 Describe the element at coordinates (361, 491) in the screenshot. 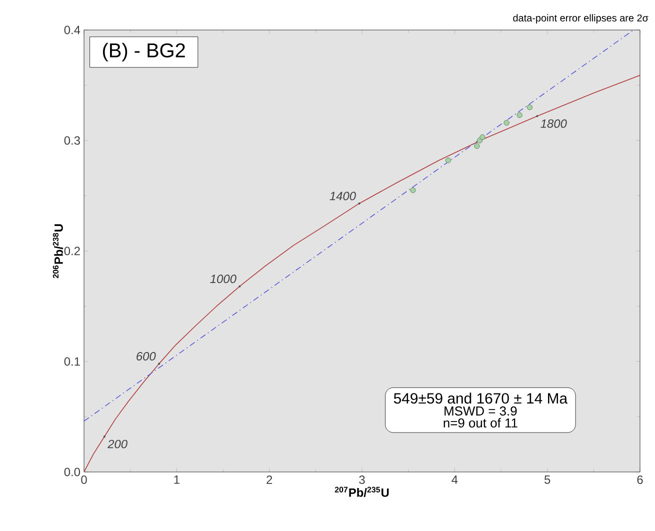

I see `x-axis-title: $^{207}$Pb/$^{235}$U` at that location.